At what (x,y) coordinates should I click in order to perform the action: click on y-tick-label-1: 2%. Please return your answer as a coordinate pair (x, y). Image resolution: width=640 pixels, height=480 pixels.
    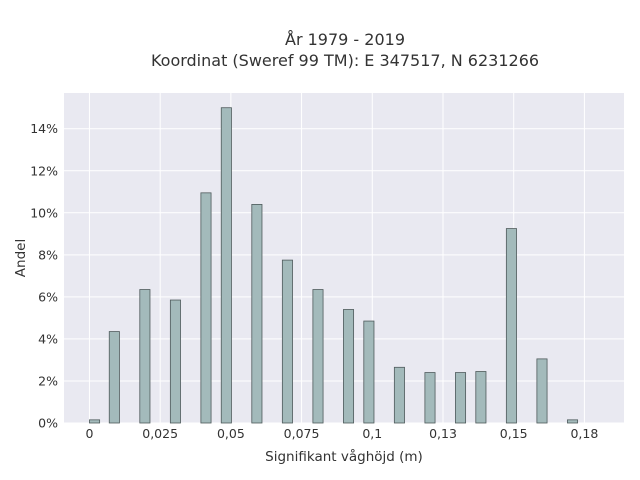
    Looking at the image, I should click on (48, 380).